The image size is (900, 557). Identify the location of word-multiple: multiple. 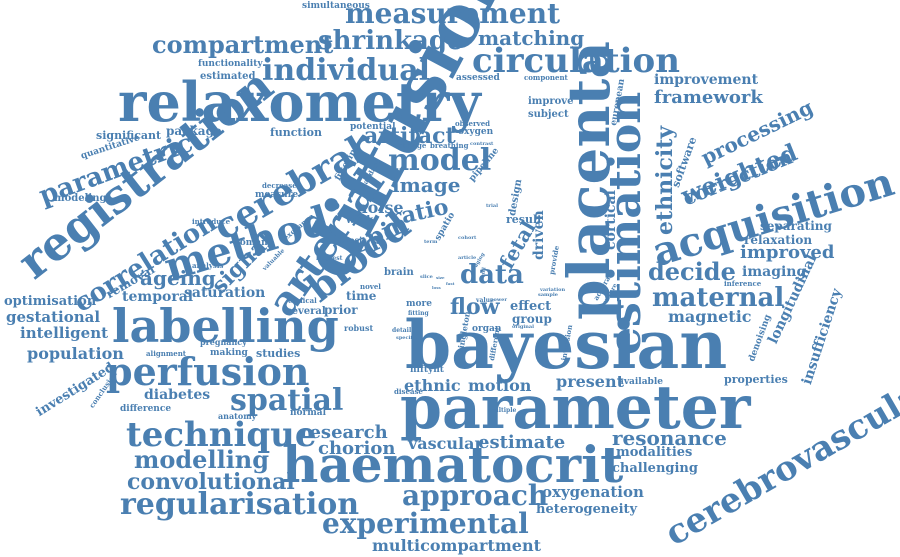
(502, 410).